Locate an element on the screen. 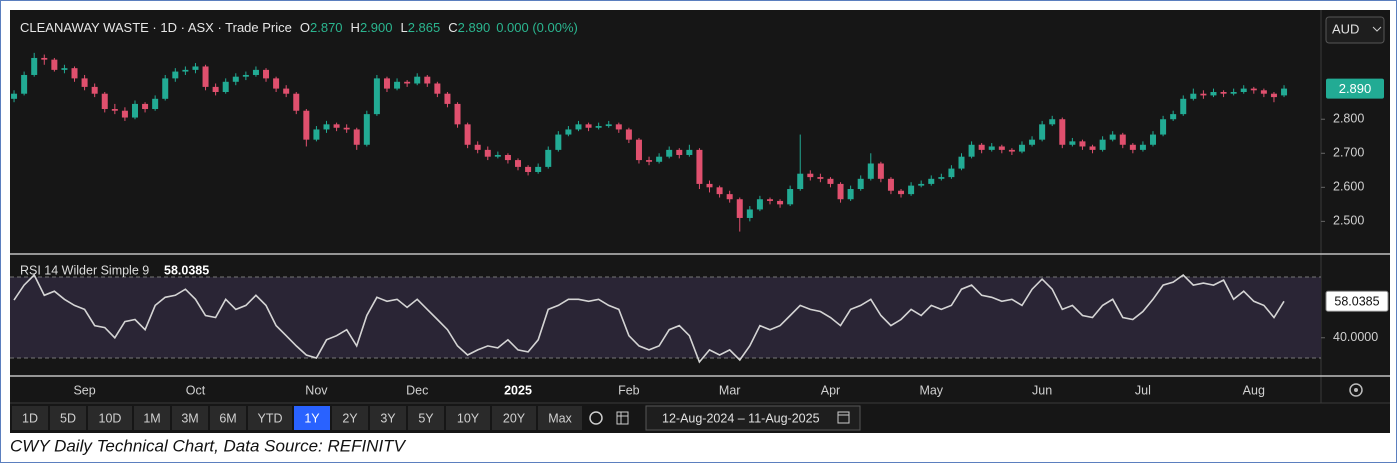  y-tick-label: 2.500 is located at coordinates (1348, 221).